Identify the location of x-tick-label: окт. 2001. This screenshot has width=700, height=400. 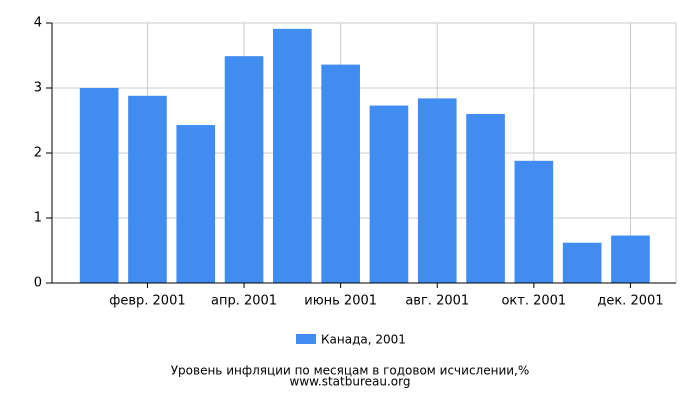
(533, 301).